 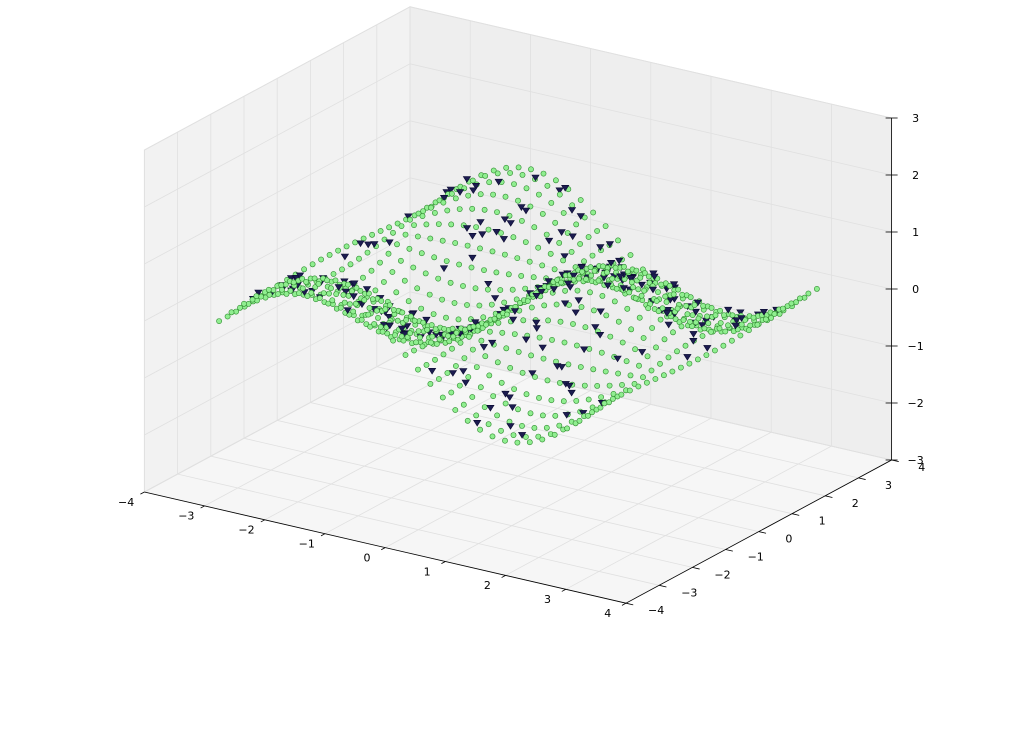 What do you see at coordinates (696, 568) in the screenshot?
I see `y-tick-mark` at bounding box center [696, 568].